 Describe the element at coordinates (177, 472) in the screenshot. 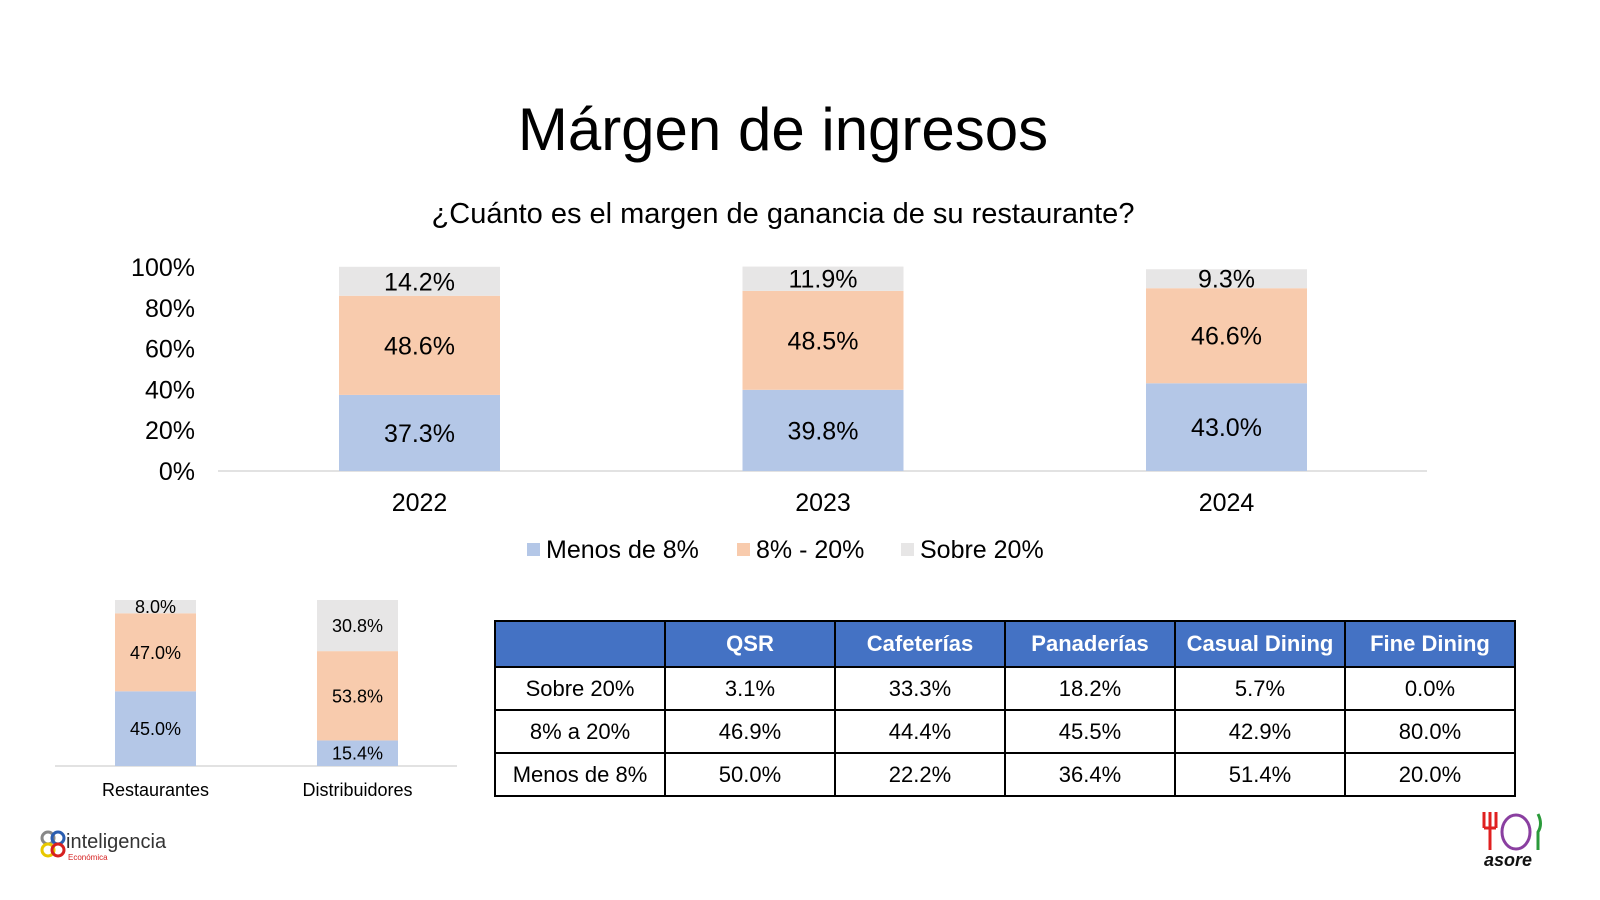

I see `y-tick-label: 0%` at that location.